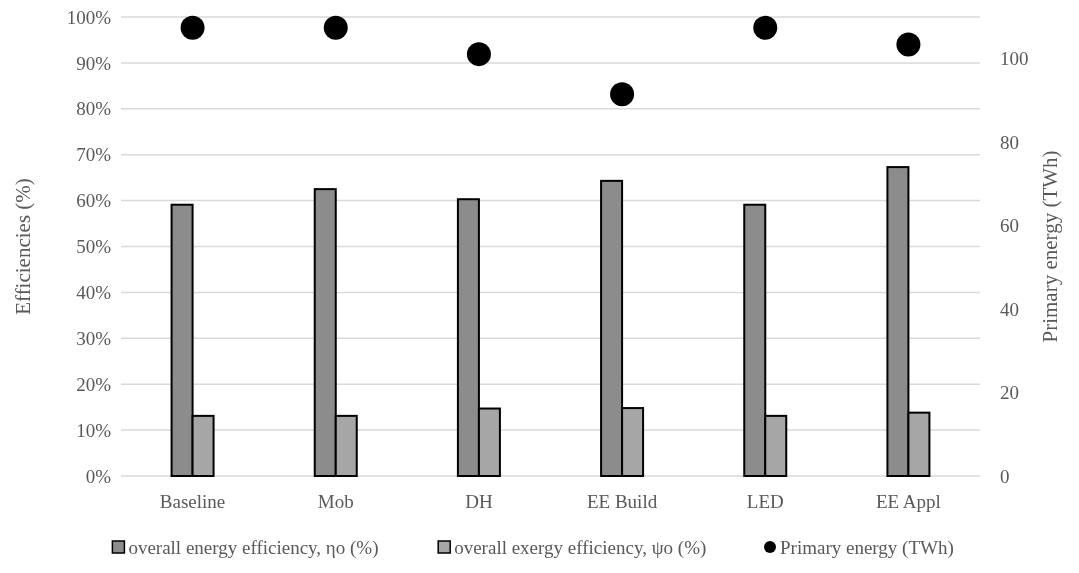  What do you see at coordinates (1009, 142) in the screenshot?
I see `y2-tick-label: 80` at bounding box center [1009, 142].